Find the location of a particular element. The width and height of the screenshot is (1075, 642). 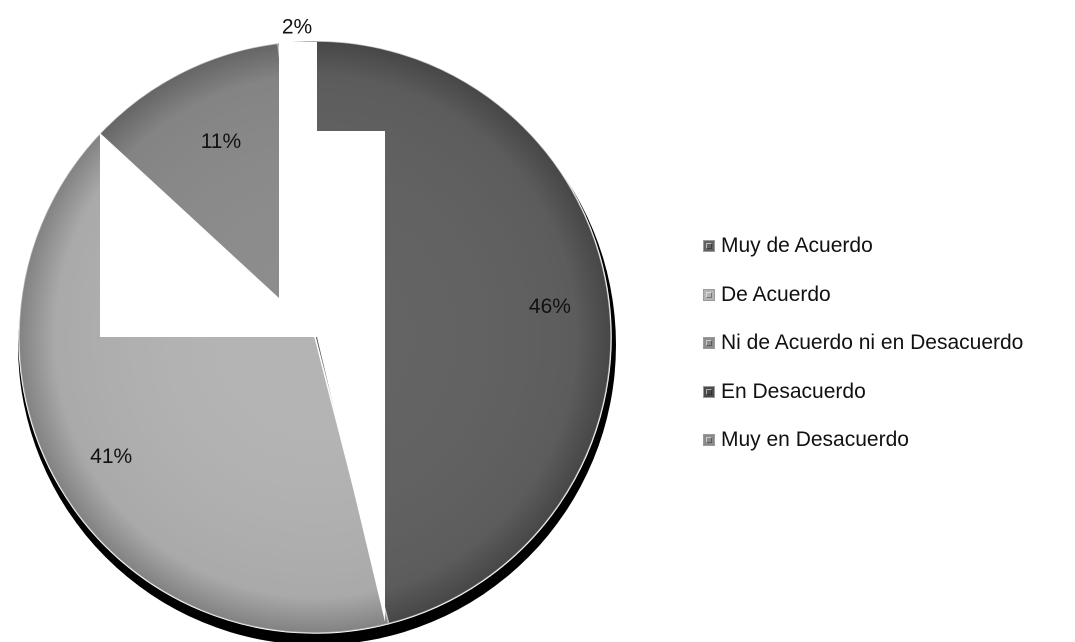

legend-swatch-de-acuerdo is located at coordinates (709, 294).